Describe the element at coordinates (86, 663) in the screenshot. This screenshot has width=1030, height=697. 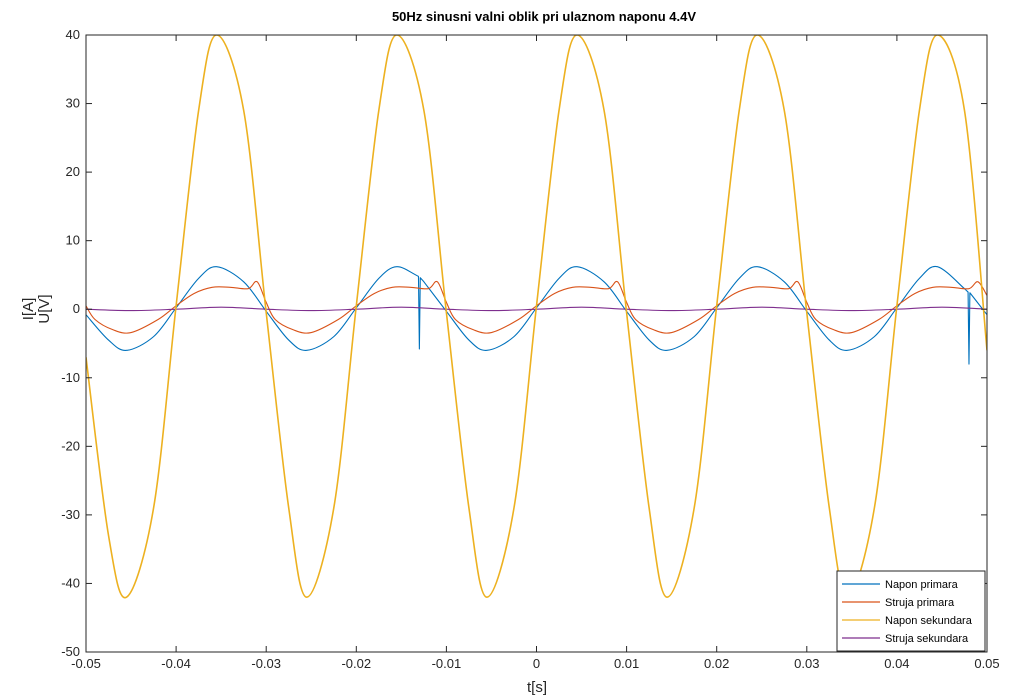
I see `x-tick-label: -0.05` at that location.